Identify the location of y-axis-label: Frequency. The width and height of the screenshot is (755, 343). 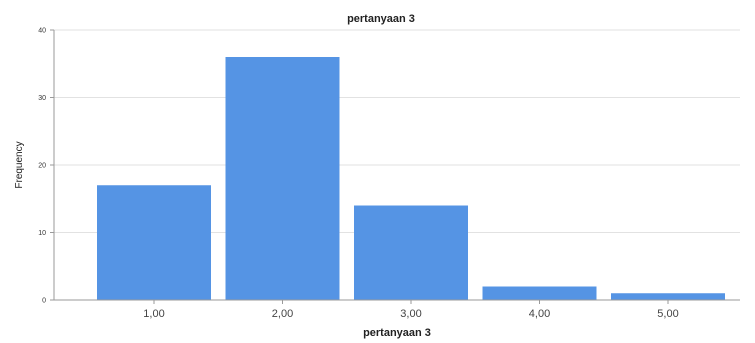
(19, 164).